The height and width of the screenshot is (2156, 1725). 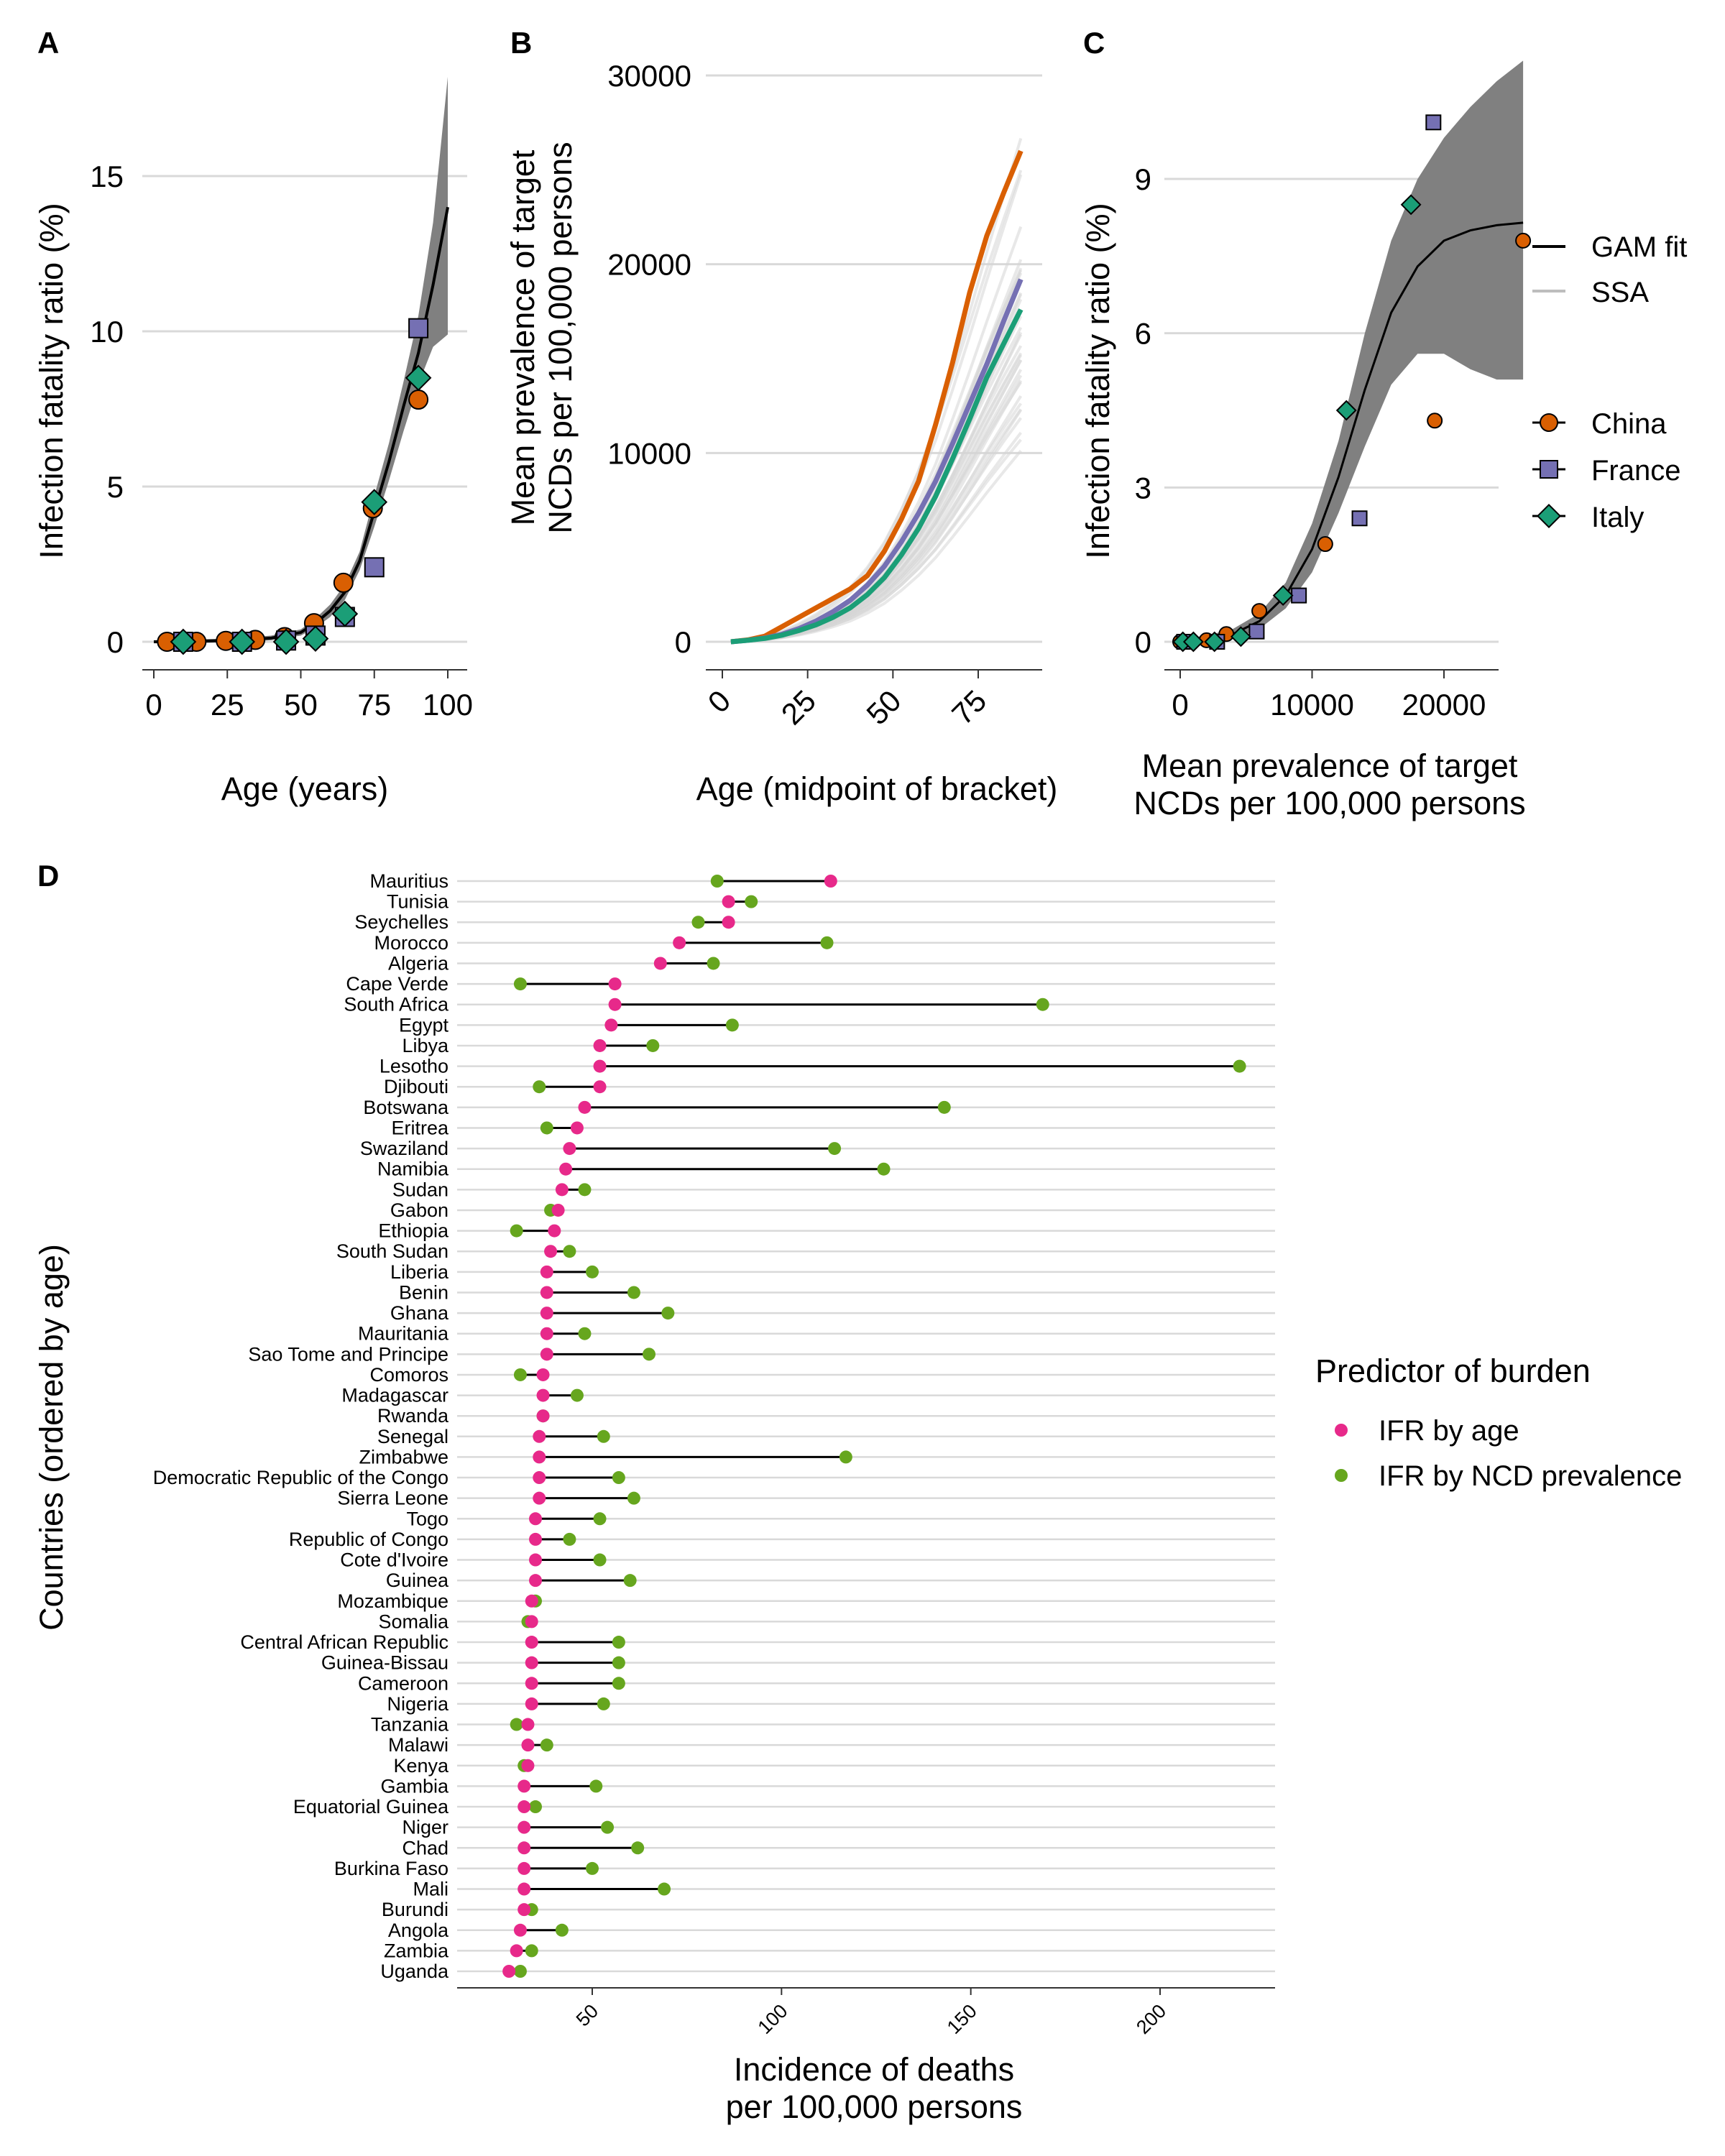 I want to click on panel-c-point-china, so click(x=1523, y=240).